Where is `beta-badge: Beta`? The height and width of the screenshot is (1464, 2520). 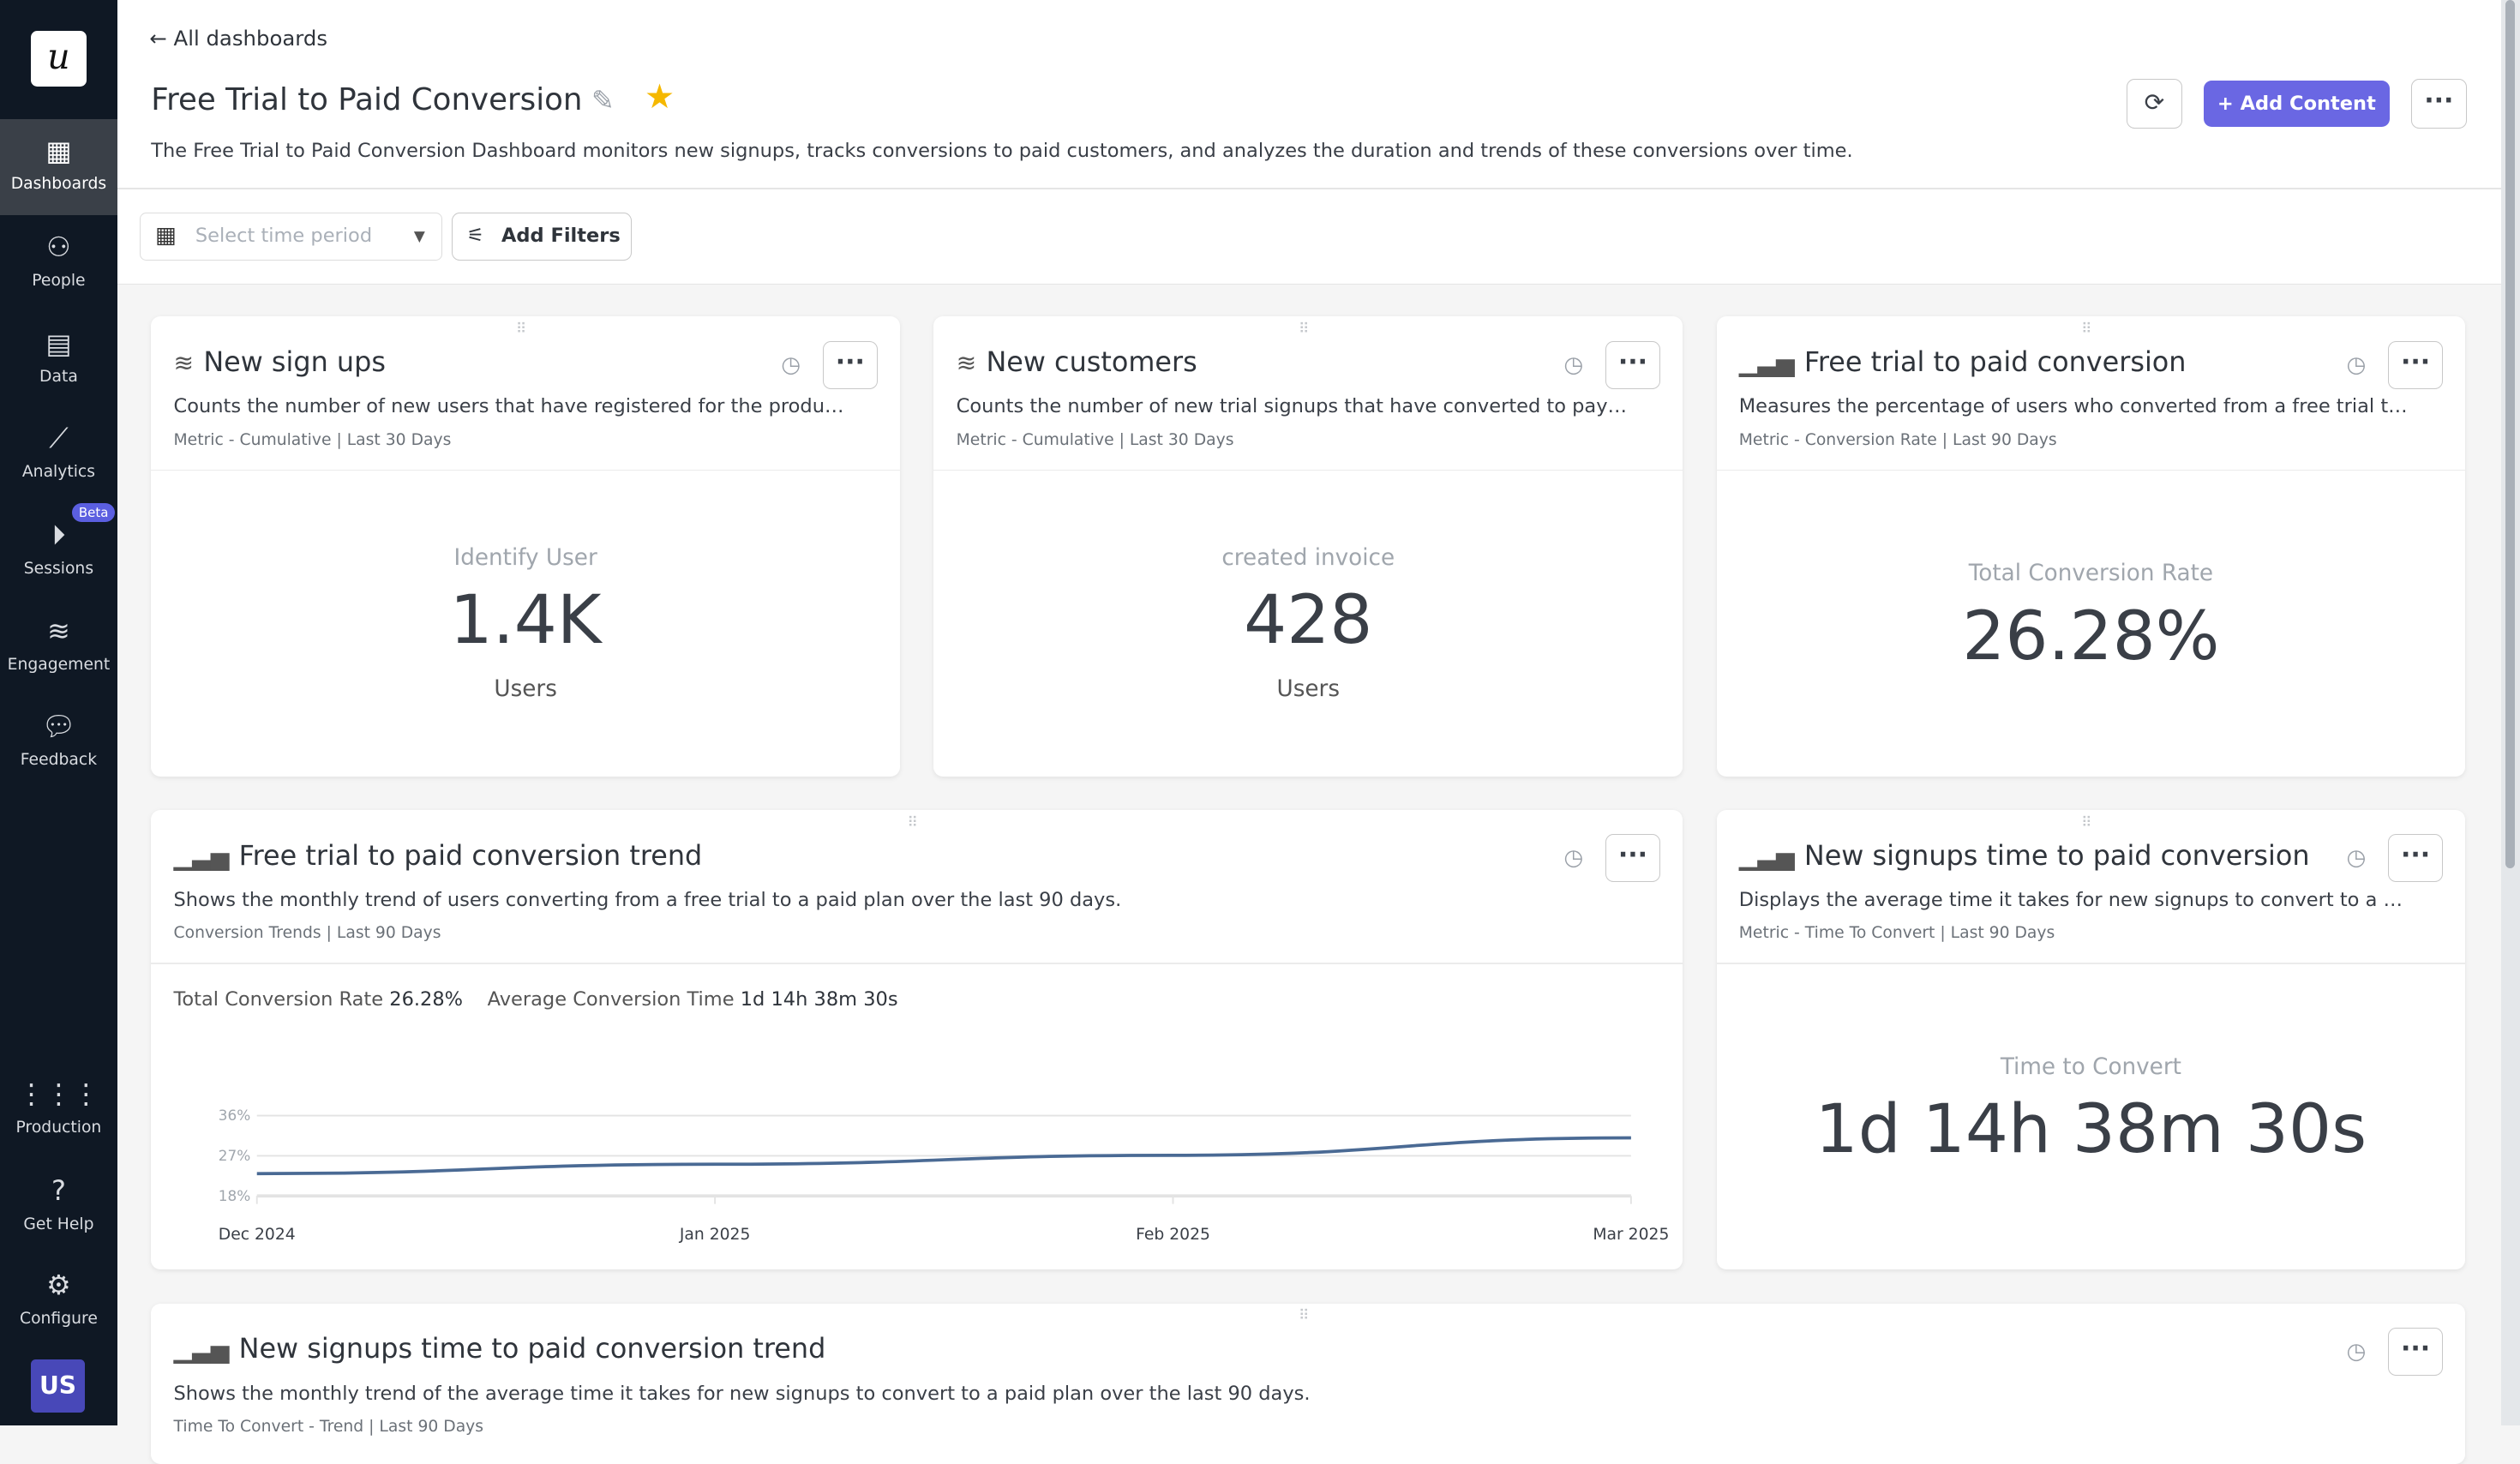
beta-badge: Beta is located at coordinates (93, 512).